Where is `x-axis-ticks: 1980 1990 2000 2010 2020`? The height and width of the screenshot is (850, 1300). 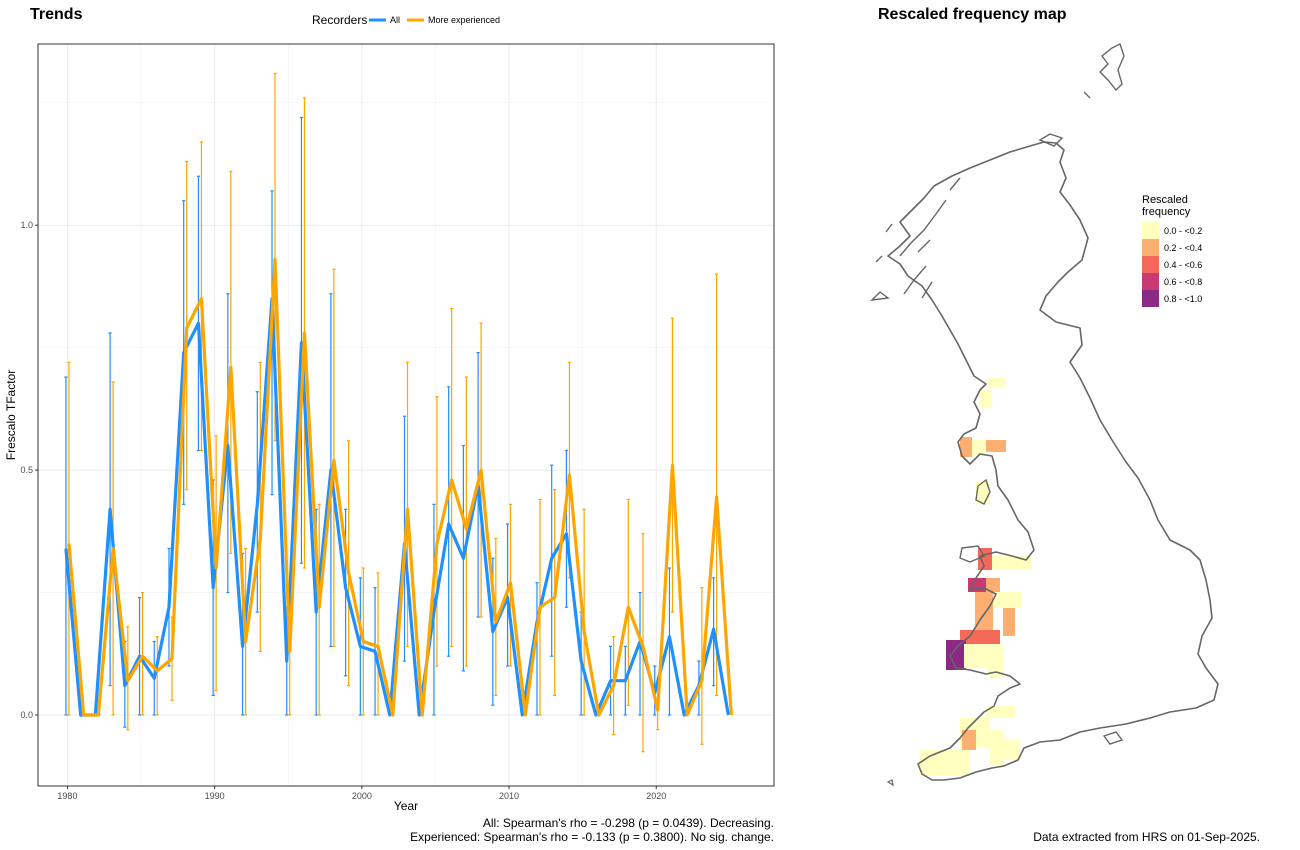
x-axis-ticks: 1980 1990 2000 2010 2020 is located at coordinates (361, 793).